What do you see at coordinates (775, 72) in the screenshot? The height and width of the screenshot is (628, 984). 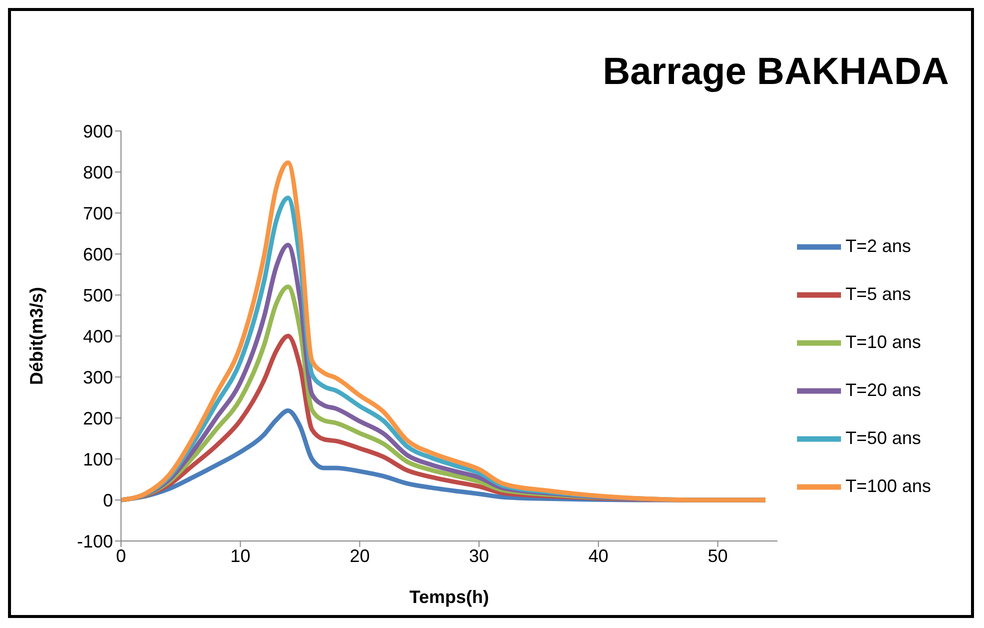 I see `chart-title: Barrage BAKHADA` at bounding box center [775, 72].